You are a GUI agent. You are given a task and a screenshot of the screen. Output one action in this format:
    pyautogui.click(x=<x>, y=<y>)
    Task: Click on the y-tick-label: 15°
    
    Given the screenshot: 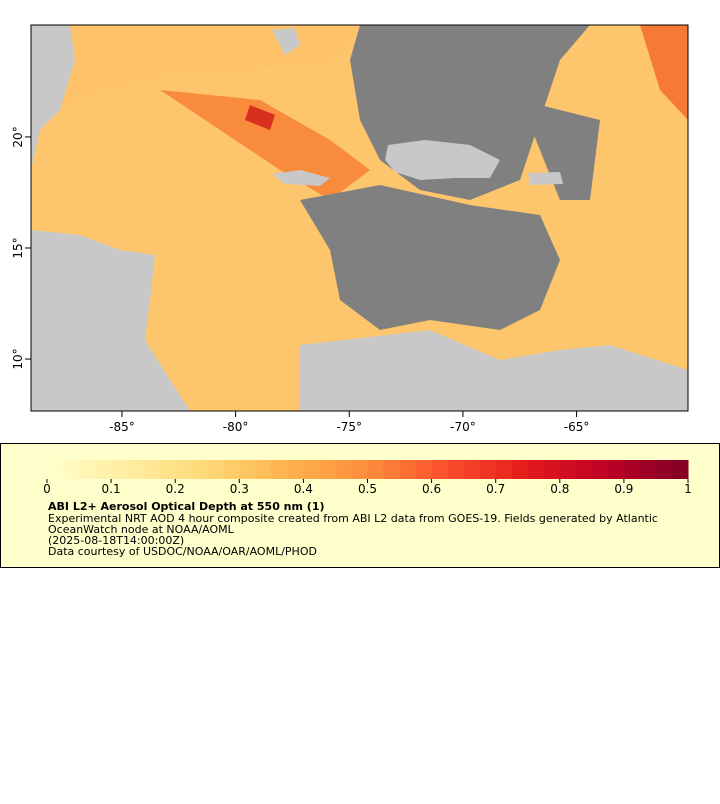 What is the action you would take?
    pyautogui.click(x=18, y=247)
    